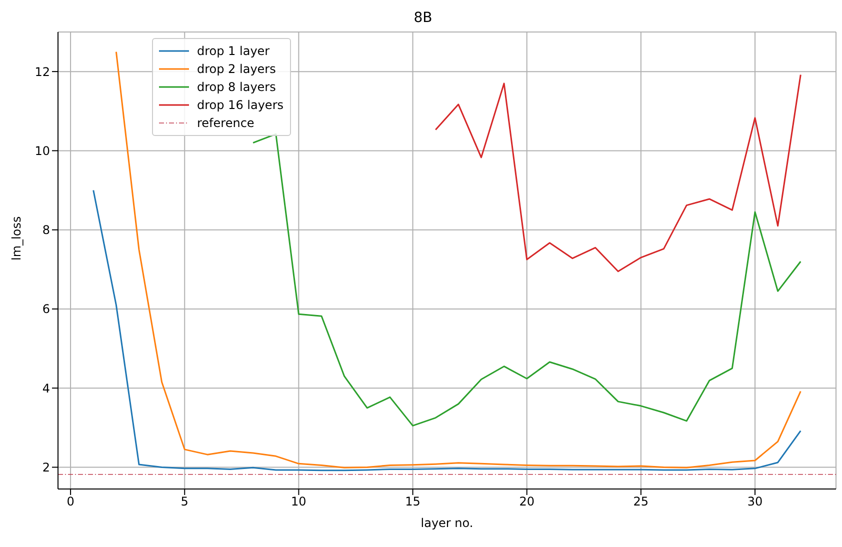 The width and height of the screenshot is (842, 547). I want to click on y-tick-label: 8, so click(46, 230).